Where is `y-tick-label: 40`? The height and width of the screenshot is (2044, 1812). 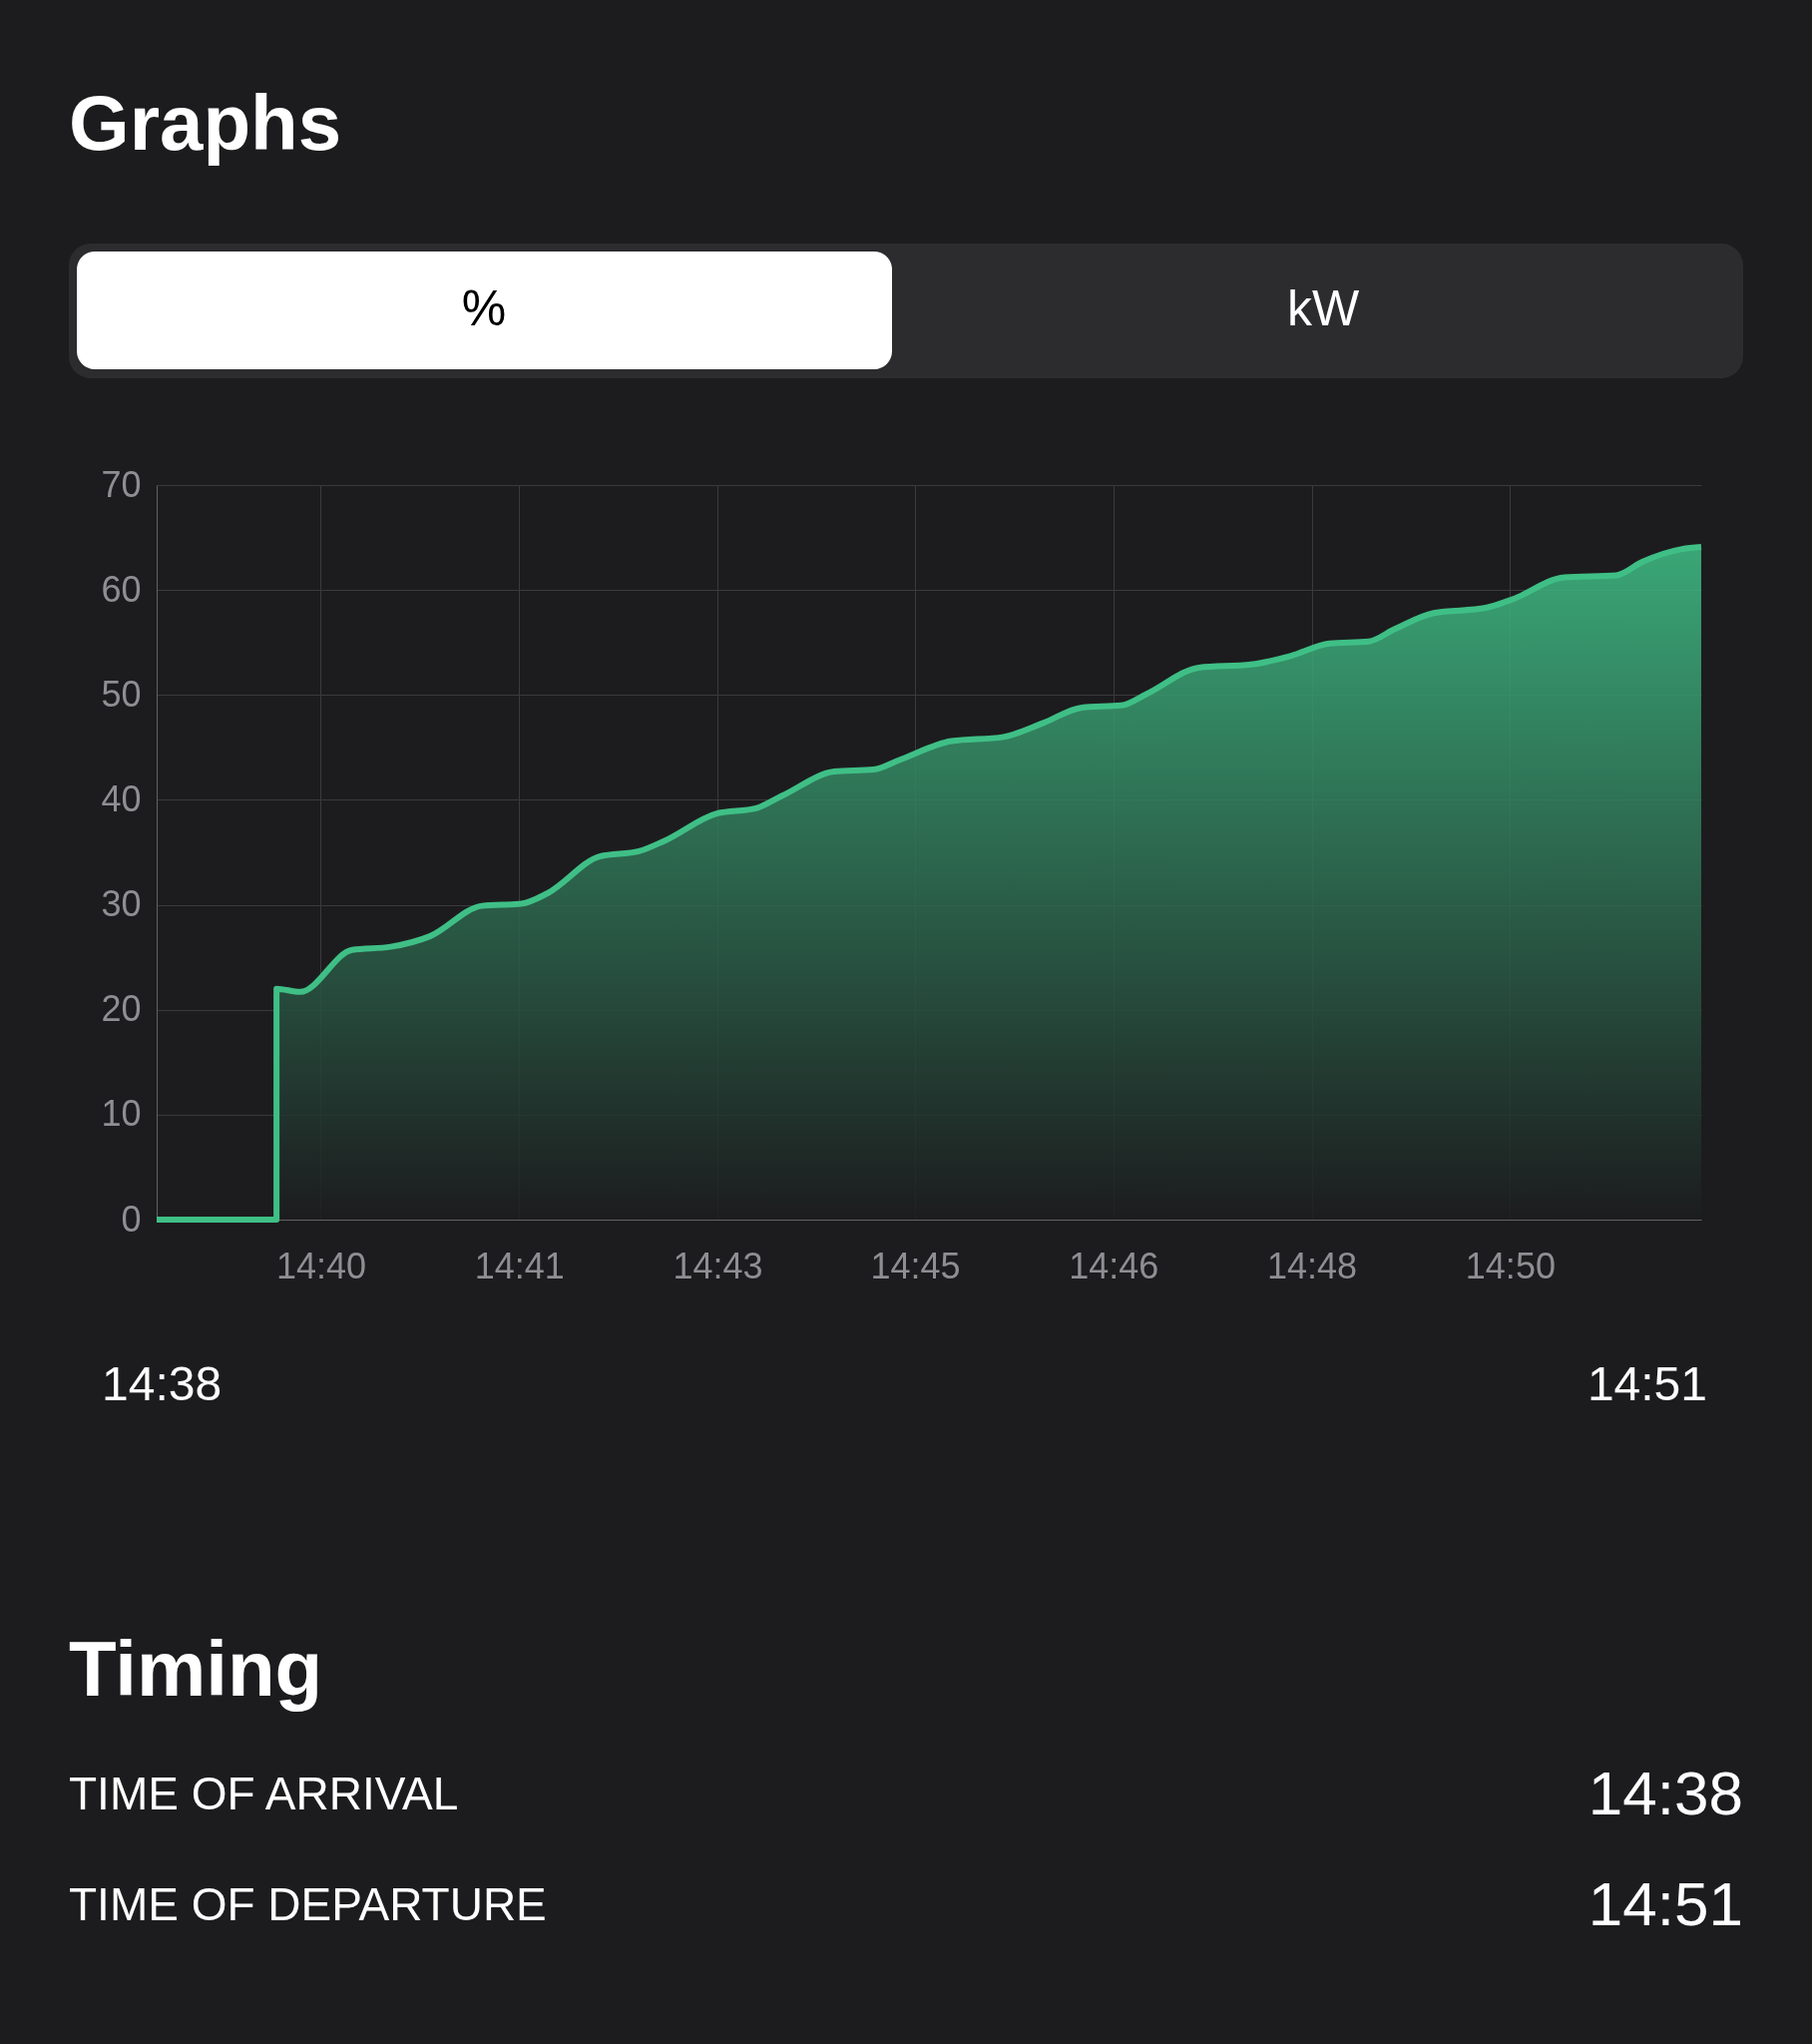 y-tick-label: 40 is located at coordinates (121, 798).